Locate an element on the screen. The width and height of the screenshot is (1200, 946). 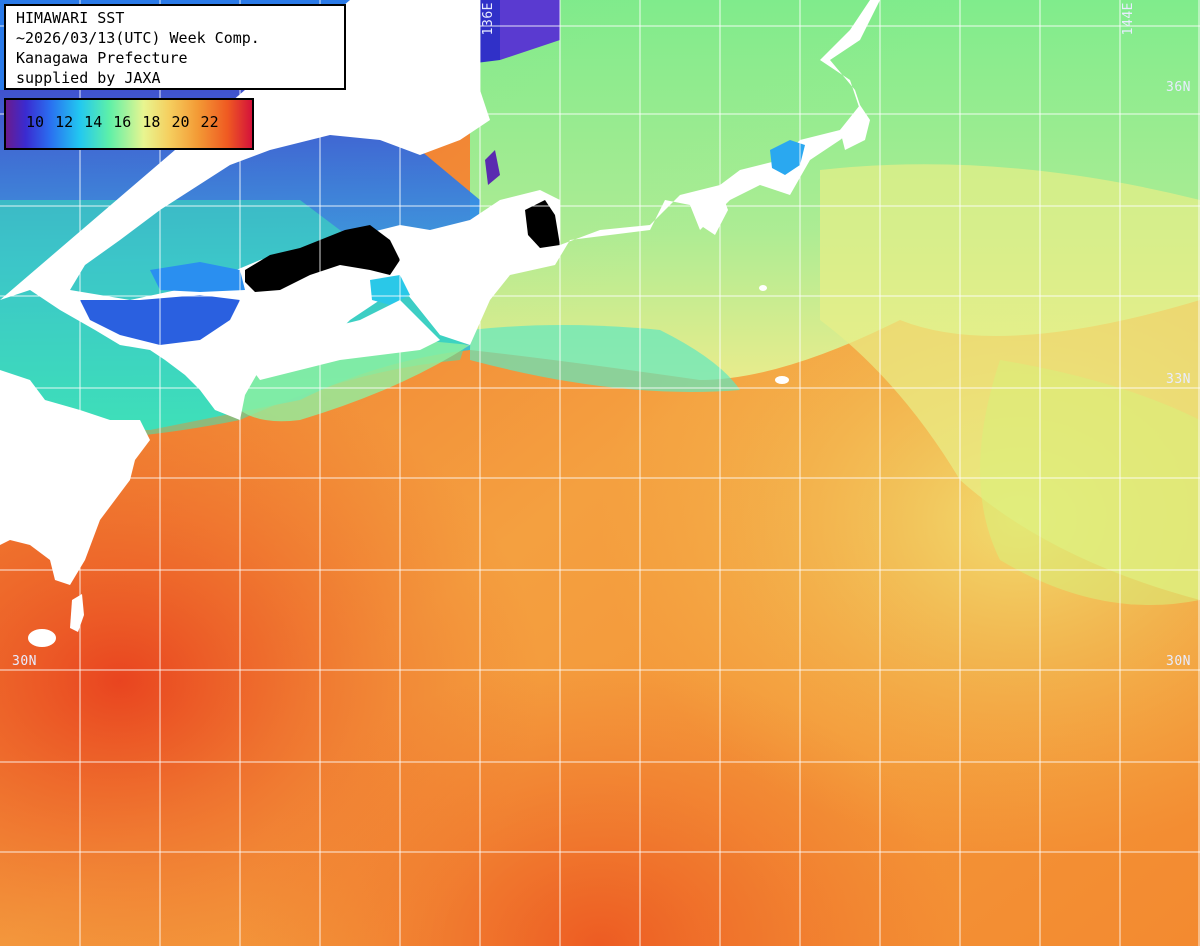
bungo-channel-cold is located at coordinates (197, 277).